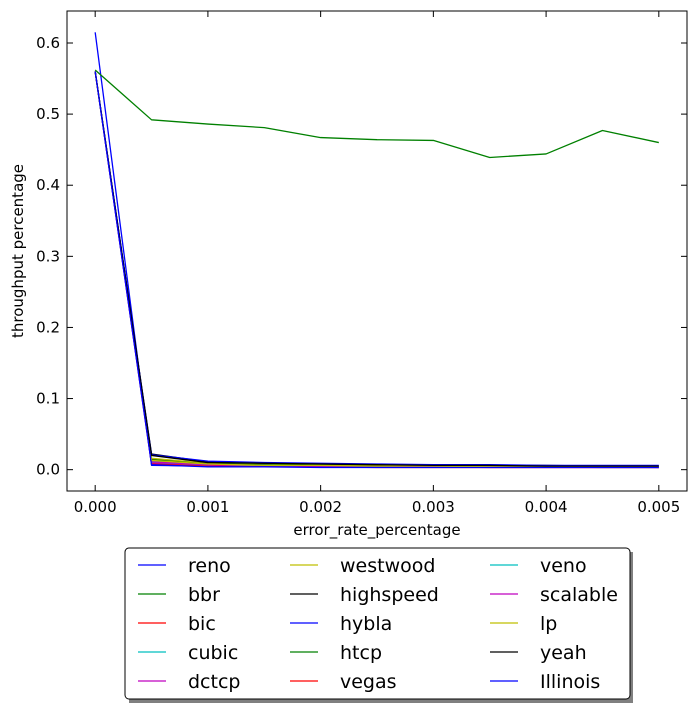 The height and width of the screenshot is (709, 696). Describe the element at coordinates (204, 595) in the screenshot. I see `legend-label-bbr: bbr` at that location.